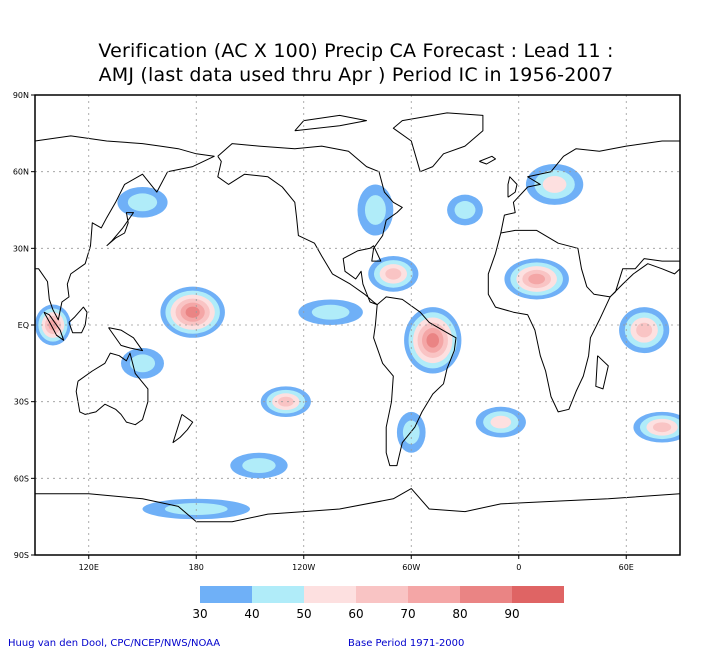 The height and width of the screenshot is (650, 712). I want to click on longitude-label: 180, so click(196, 567).